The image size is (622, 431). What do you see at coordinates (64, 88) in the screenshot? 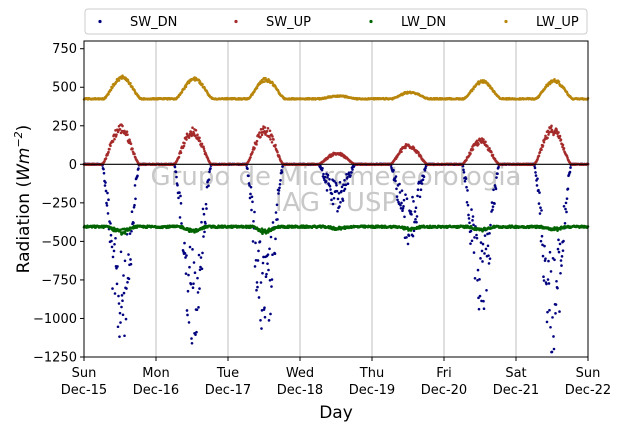
I see `y-tick-label: 500` at bounding box center [64, 88].